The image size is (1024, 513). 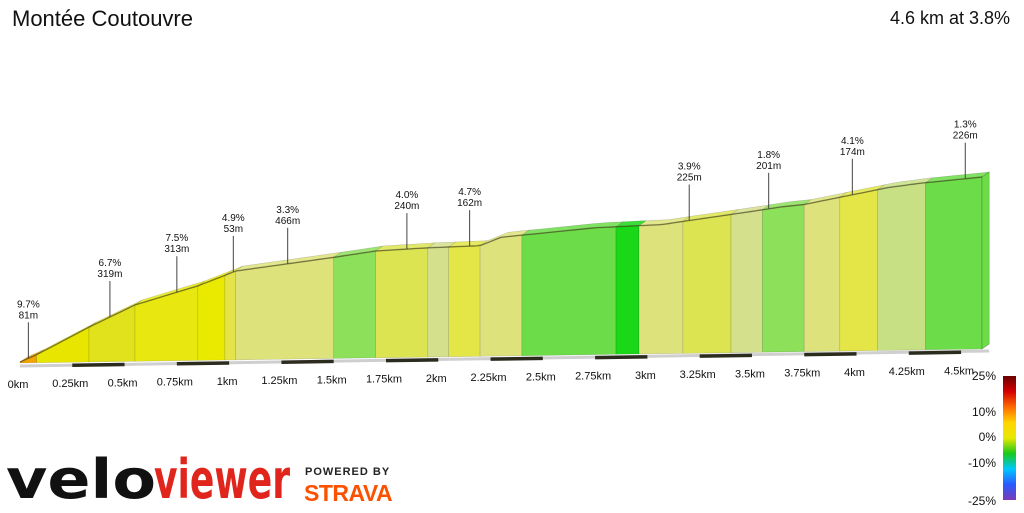 What do you see at coordinates (332, 380) in the screenshot?
I see `x-tick-label: 1.5km` at bounding box center [332, 380].